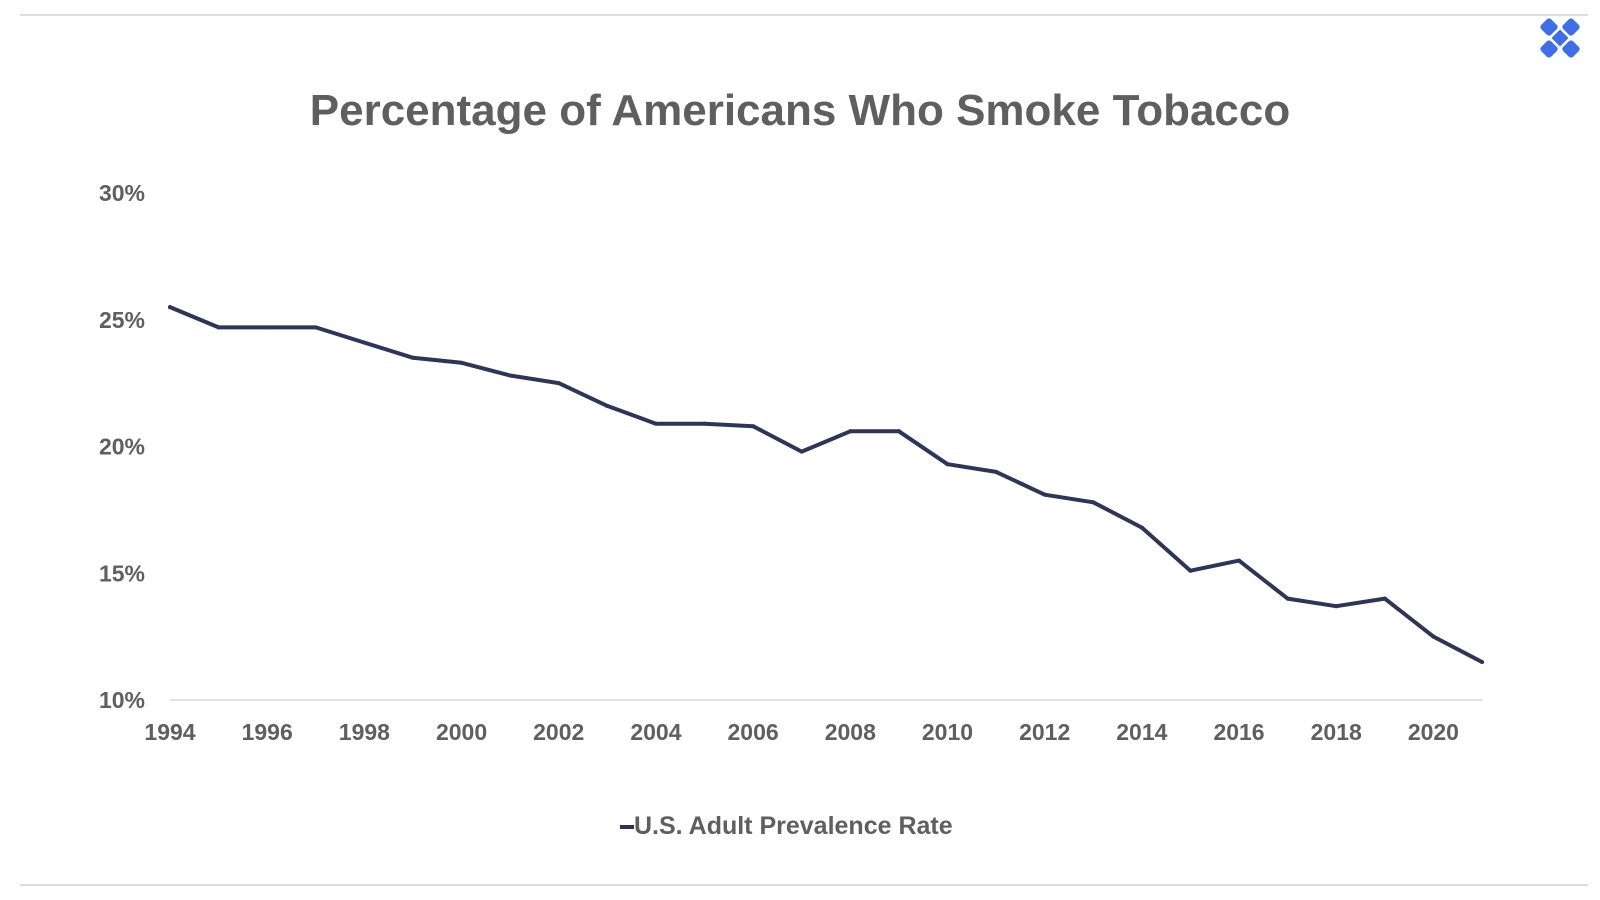 This screenshot has height=900, width=1600. I want to click on y-tick-label: 20%, so click(122, 447).